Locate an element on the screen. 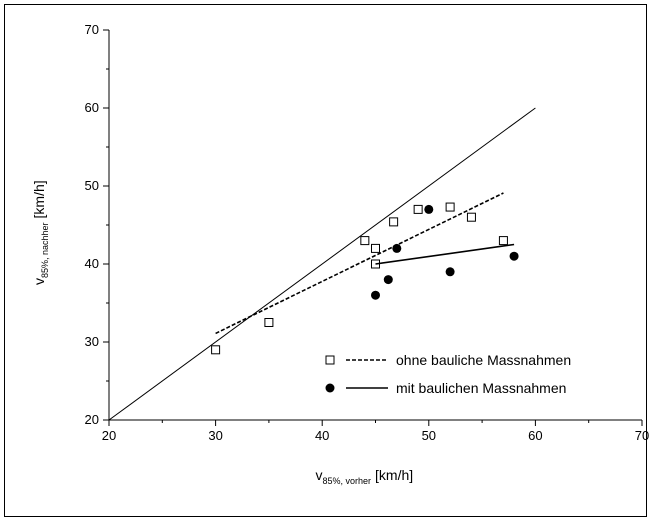  y-axis-label: v85%, nachher[km/h] is located at coordinates (40, 232).